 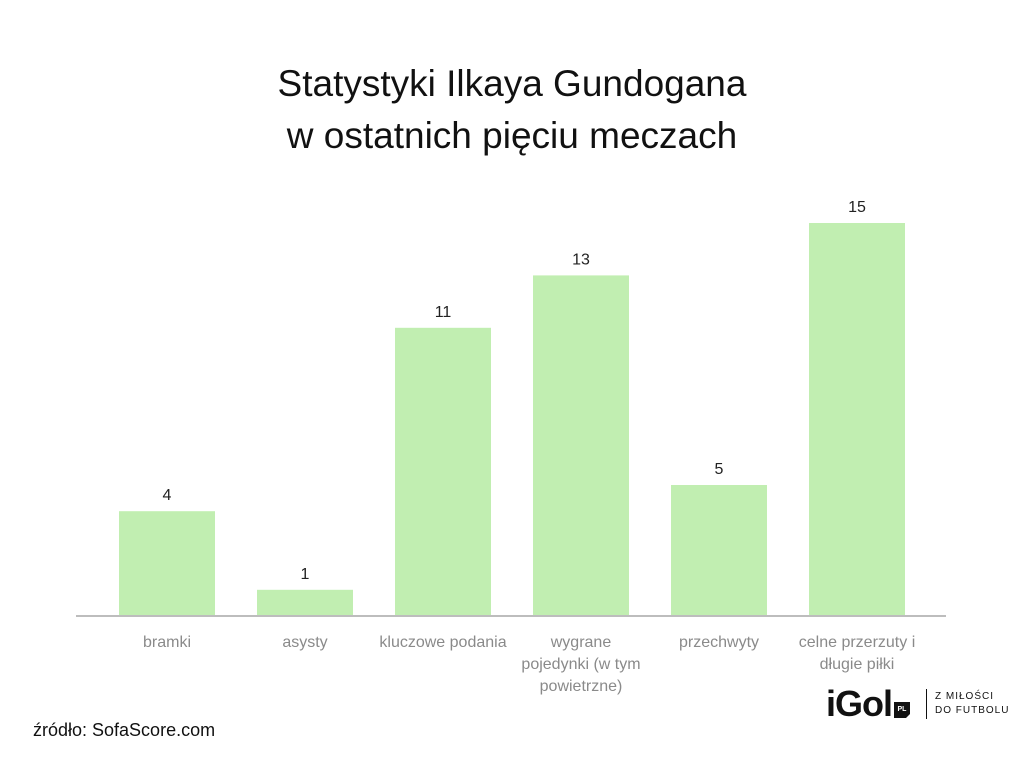 I want to click on value-label-1: 1, so click(x=305, y=574).